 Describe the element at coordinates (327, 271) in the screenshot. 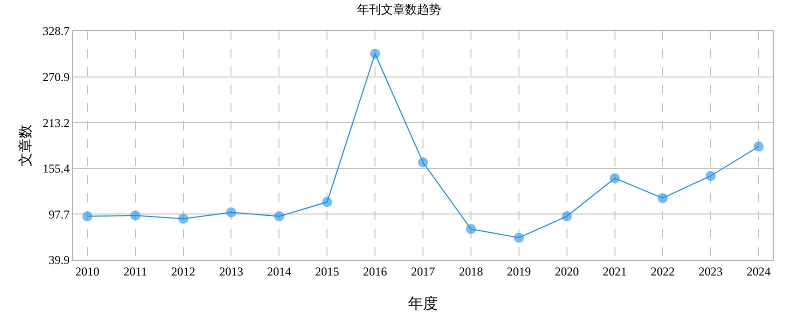

I see `x-tick-label: 2015` at that location.